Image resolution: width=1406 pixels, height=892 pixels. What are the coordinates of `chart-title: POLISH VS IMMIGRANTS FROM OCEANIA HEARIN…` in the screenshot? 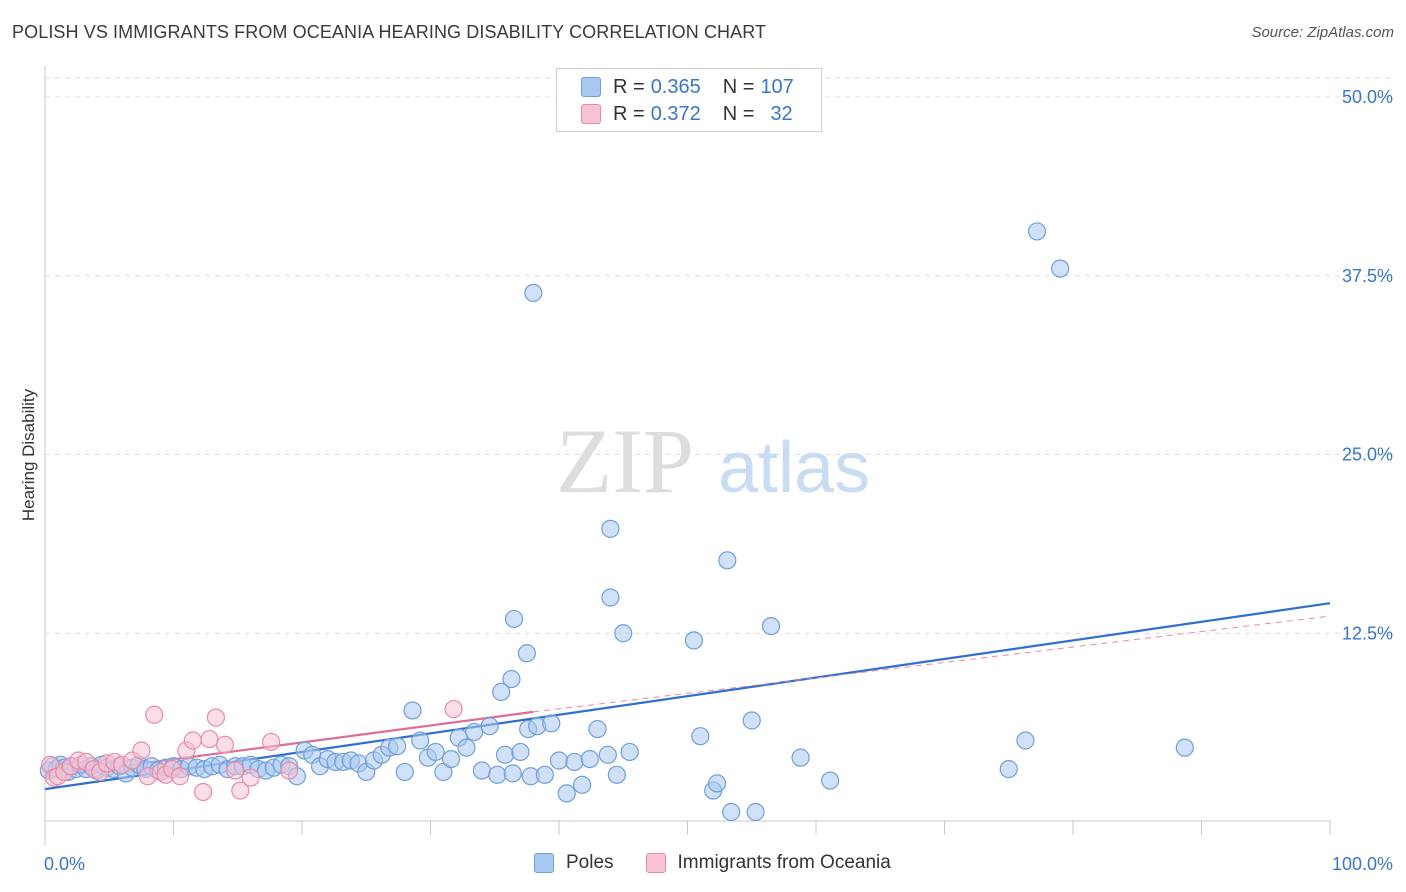 It's located at (389, 32).